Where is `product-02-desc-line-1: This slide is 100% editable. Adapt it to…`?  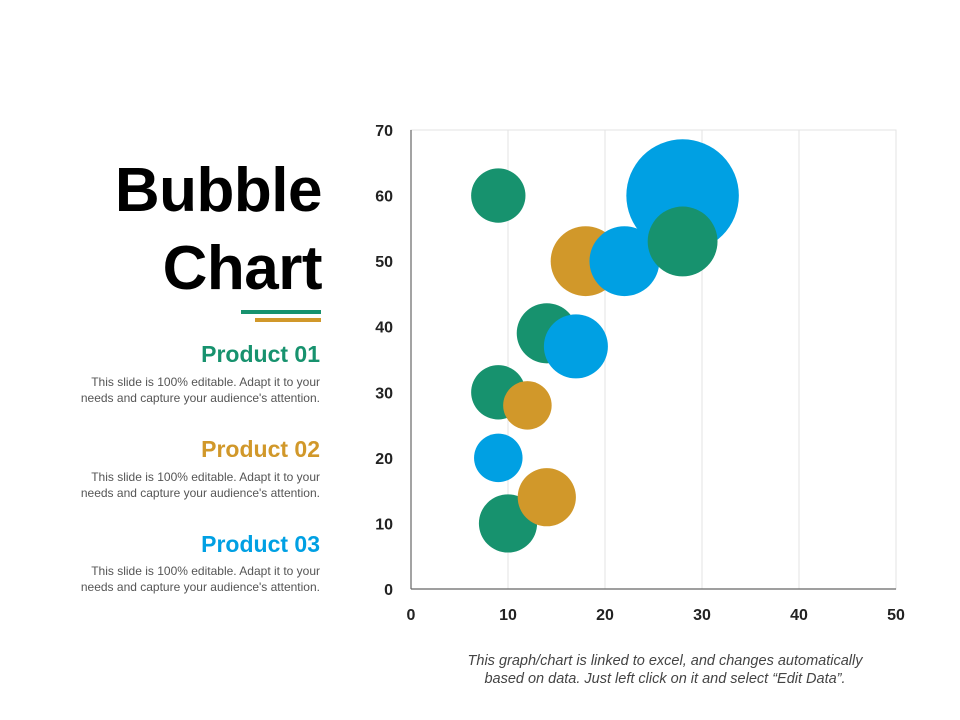 product-02-desc-line-1: This slide is 100% editable. Adapt it to… is located at coordinates (205, 477).